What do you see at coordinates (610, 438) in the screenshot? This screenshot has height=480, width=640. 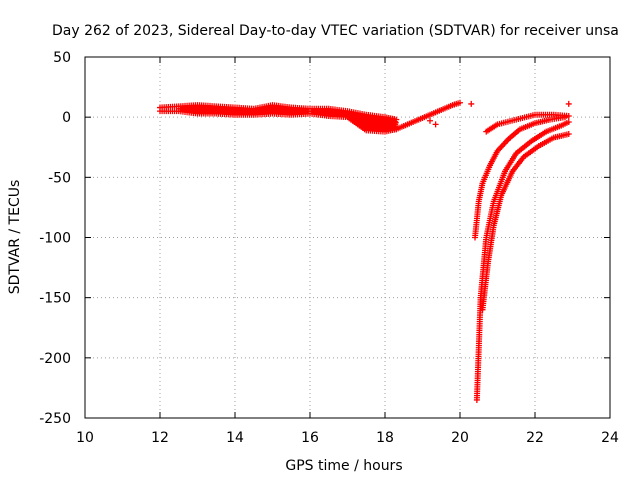 I see `x-tick-label: 24` at bounding box center [610, 438].